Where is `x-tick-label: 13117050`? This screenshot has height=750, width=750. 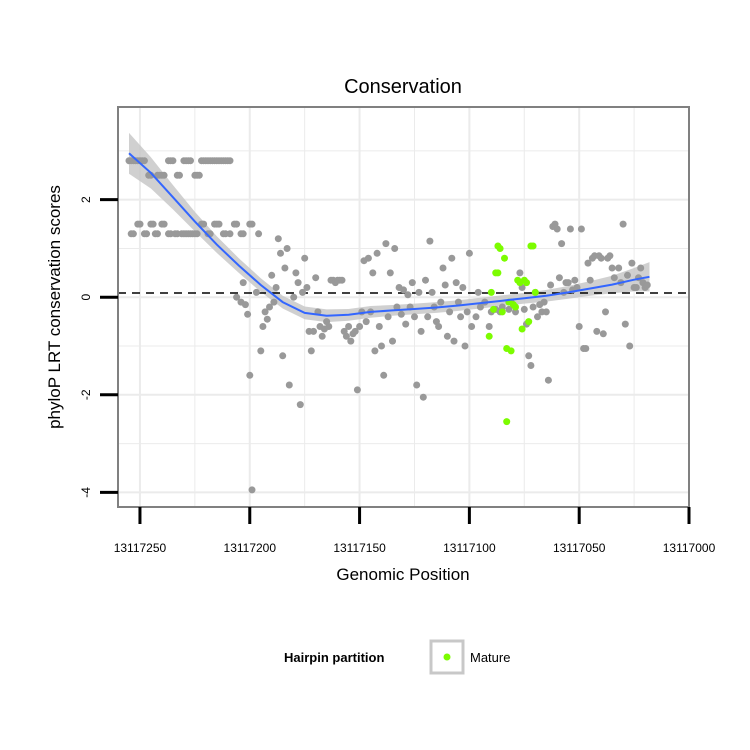
x-tick-label: 13117050 is located at coordinates (579, 548).